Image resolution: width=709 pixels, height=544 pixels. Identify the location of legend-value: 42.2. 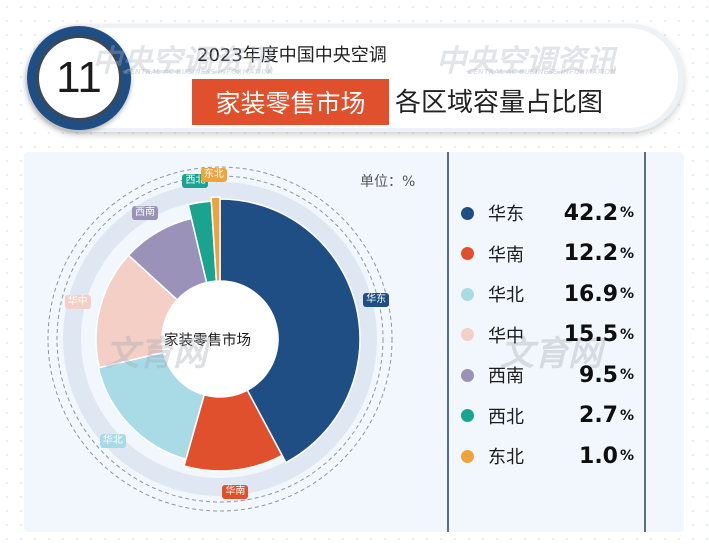
(590, 213).